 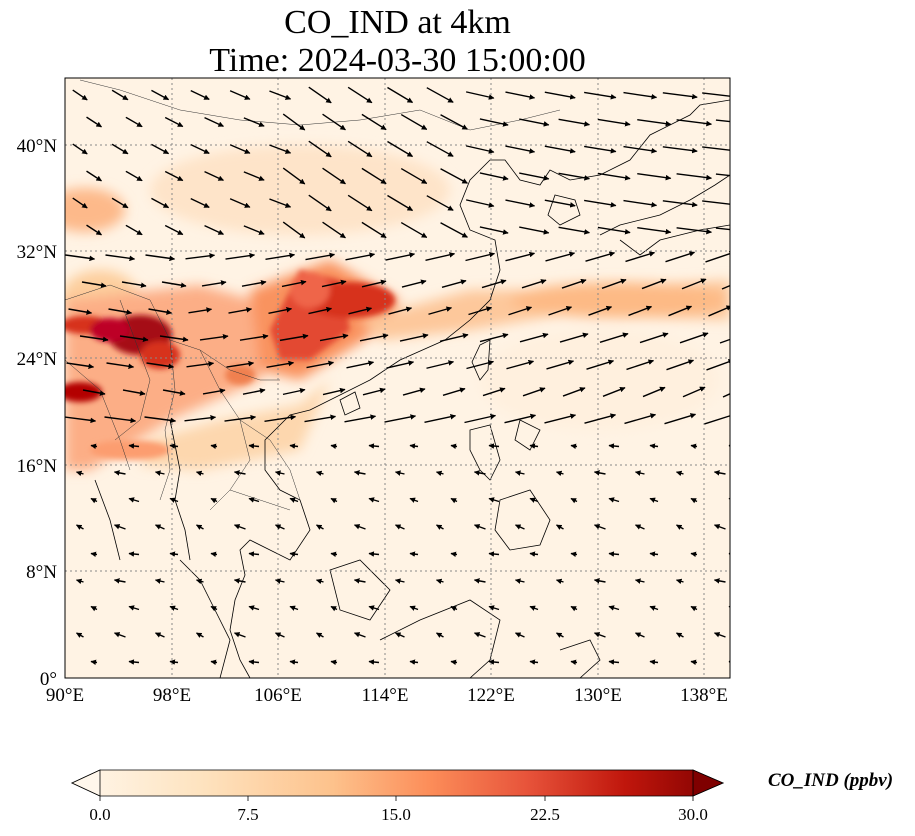 What do you see at coordinates (278, 695) in the screenshot?
I see `lon-tick: 106°E` at bounding box center [278, 695].